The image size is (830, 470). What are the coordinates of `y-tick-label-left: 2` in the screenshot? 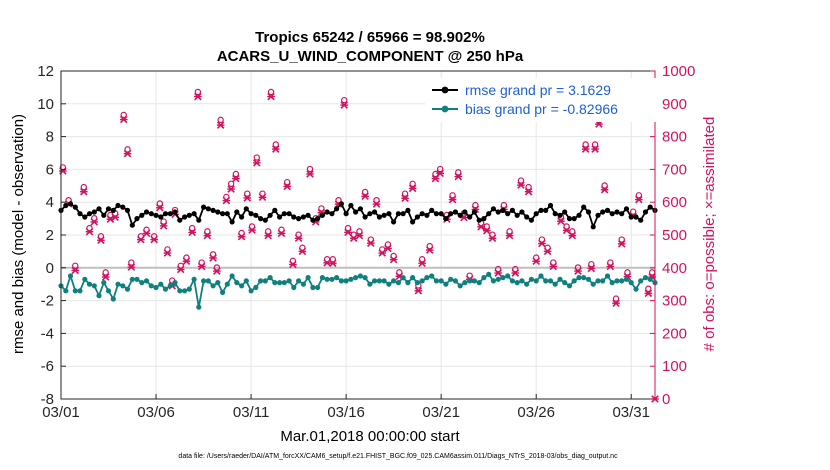 It's located at (50, 235).